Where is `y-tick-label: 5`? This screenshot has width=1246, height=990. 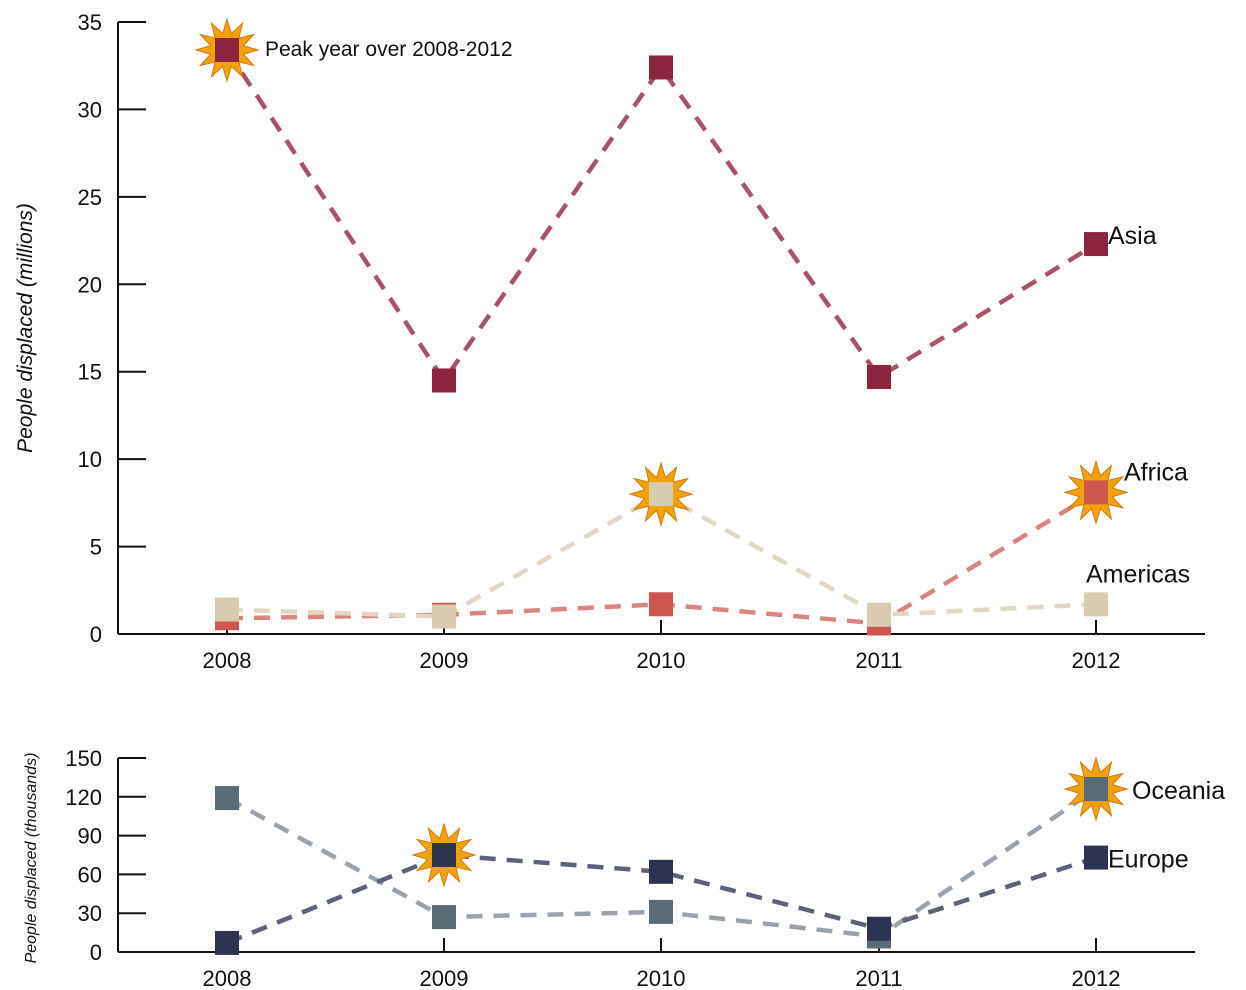
y-tick-label: 5 is located at coordinates (96, 547).